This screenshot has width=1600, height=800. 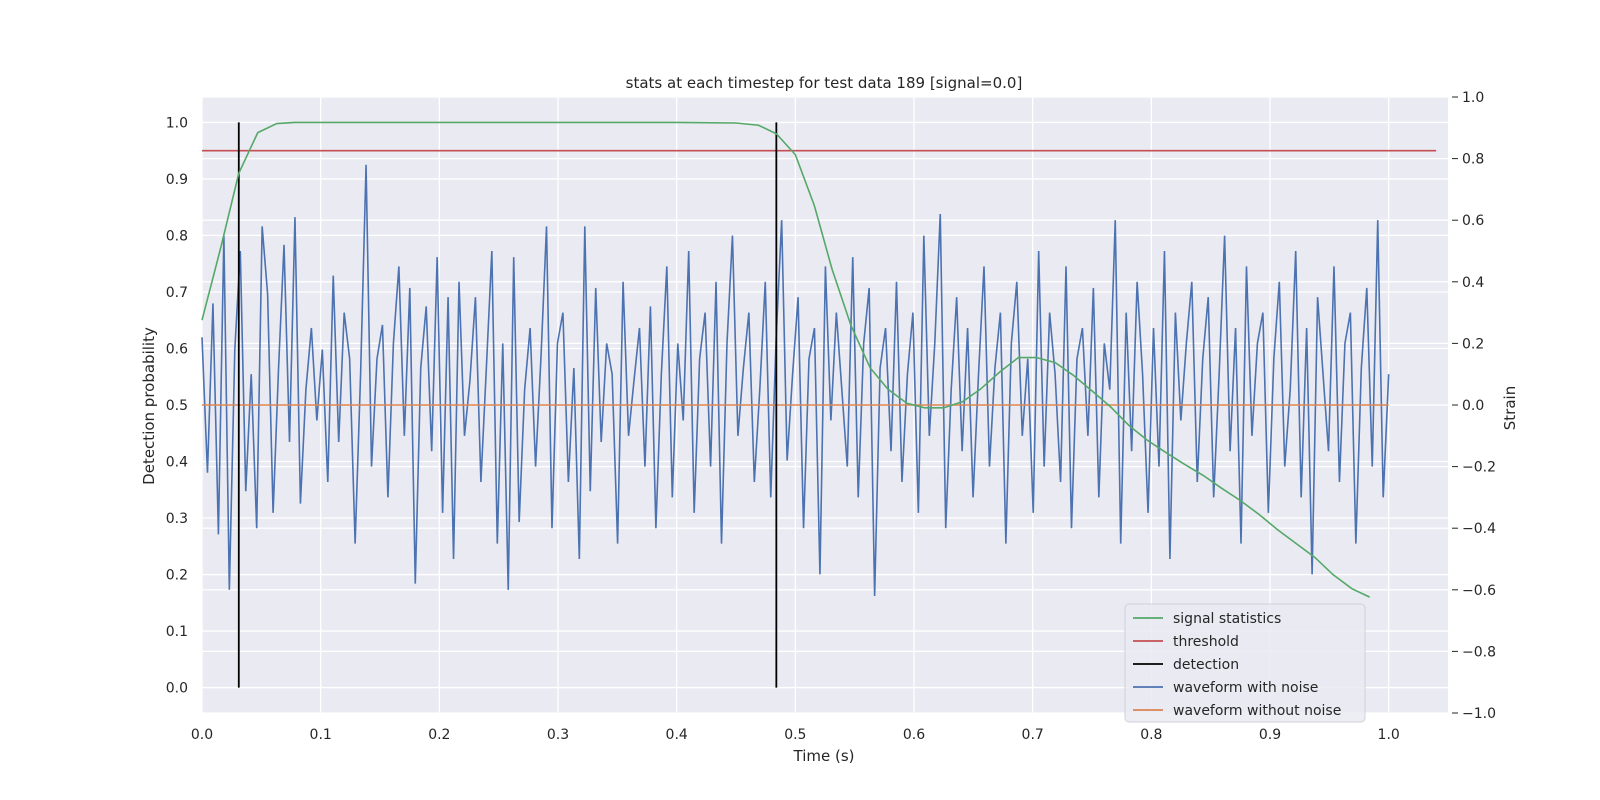 I want to click on legend-label: signal statistics, so click(x=1227, y=619).